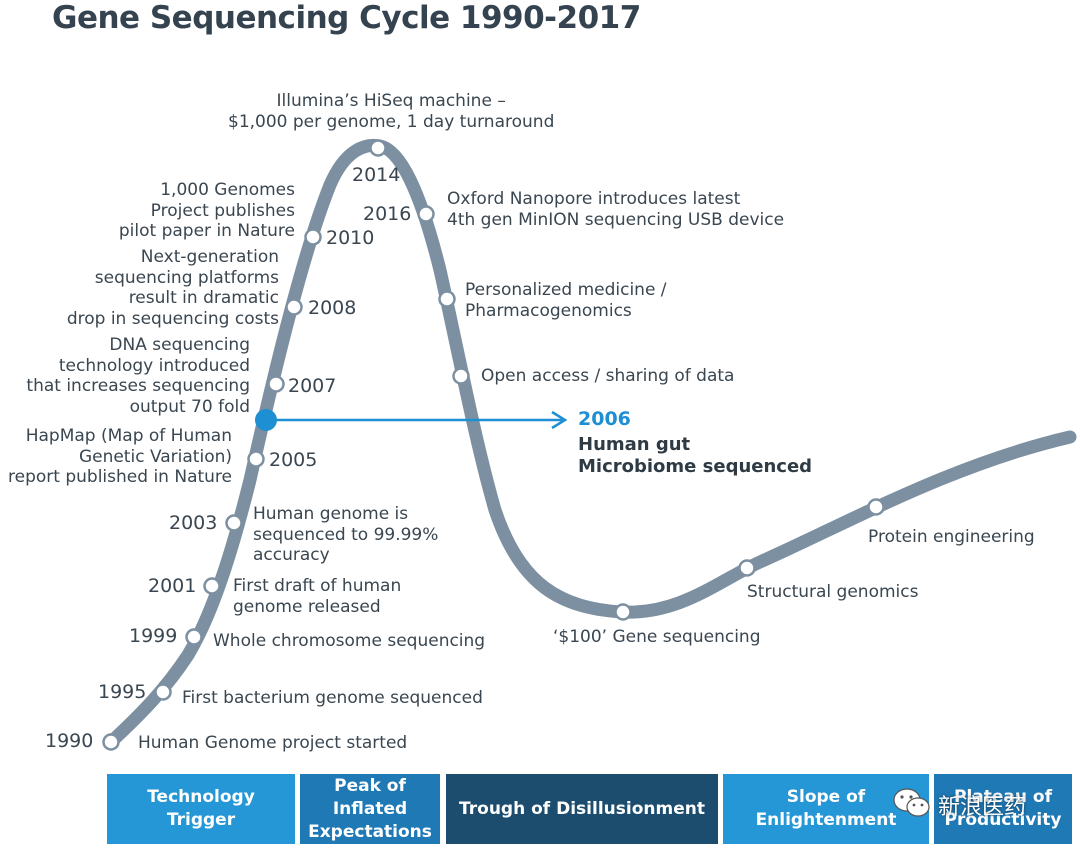 The width and height of the screenshot is (1080, 856). I want to click on milestone-1999-text: Whole chromosome sequencing, so click(349, 641).